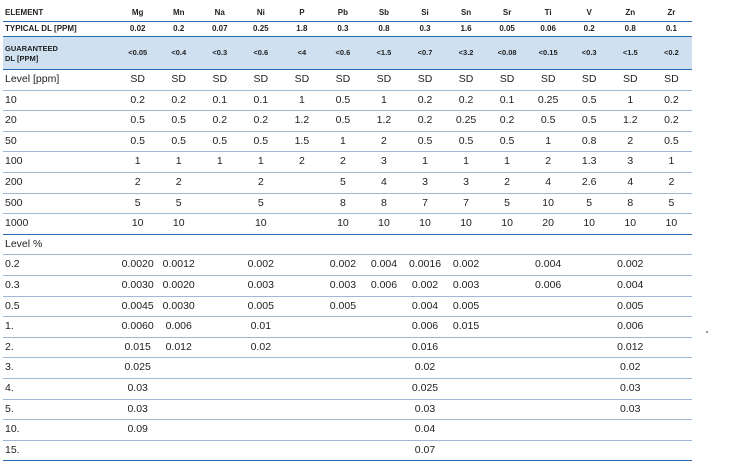  I want to click on element-header-row: ELEMENT Mg Mn Na Ni P Pb Sb Si Sn Sr Ti V Zn Zr, so click(347, 13).